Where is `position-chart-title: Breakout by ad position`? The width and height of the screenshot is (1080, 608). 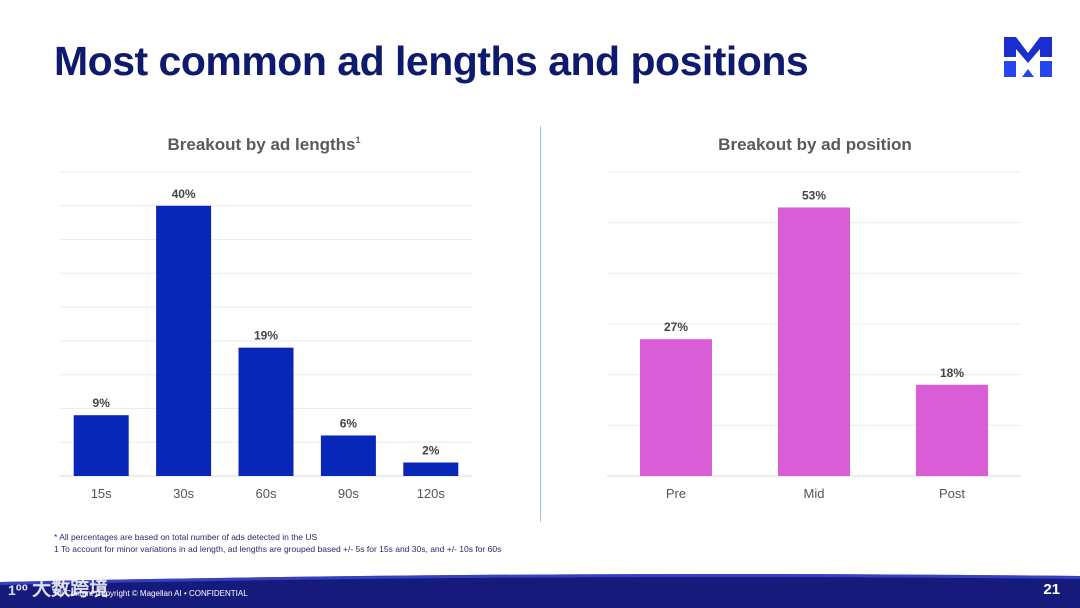 position-chart-title: Breakout by ad position is located at coordinates (815, 144).